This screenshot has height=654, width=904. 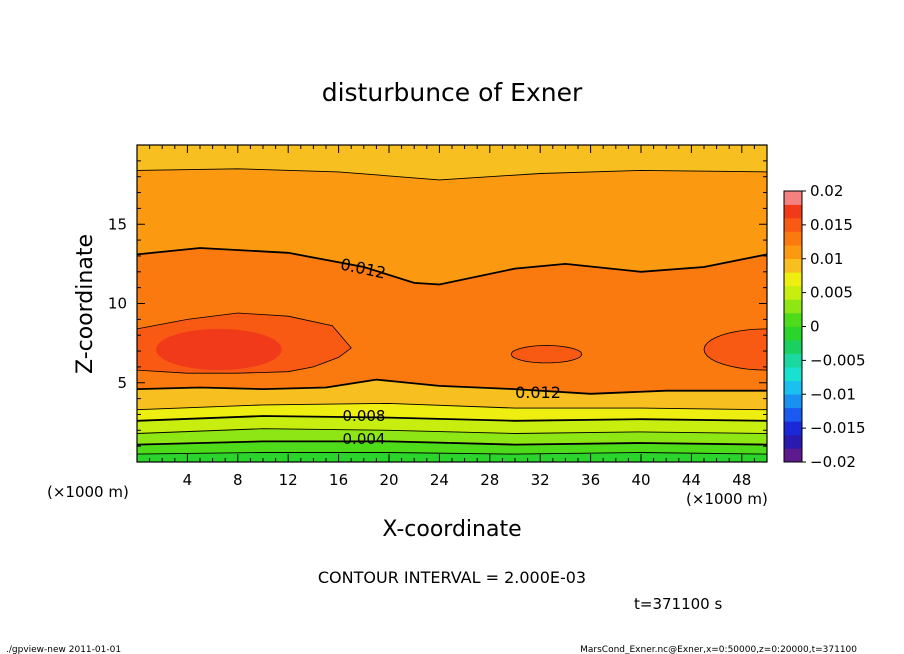 What do you see at coordinates (85, 304) in the screenshot?
I see `y-axis-label: Z-coordinate` at bounding box center [85, 304].